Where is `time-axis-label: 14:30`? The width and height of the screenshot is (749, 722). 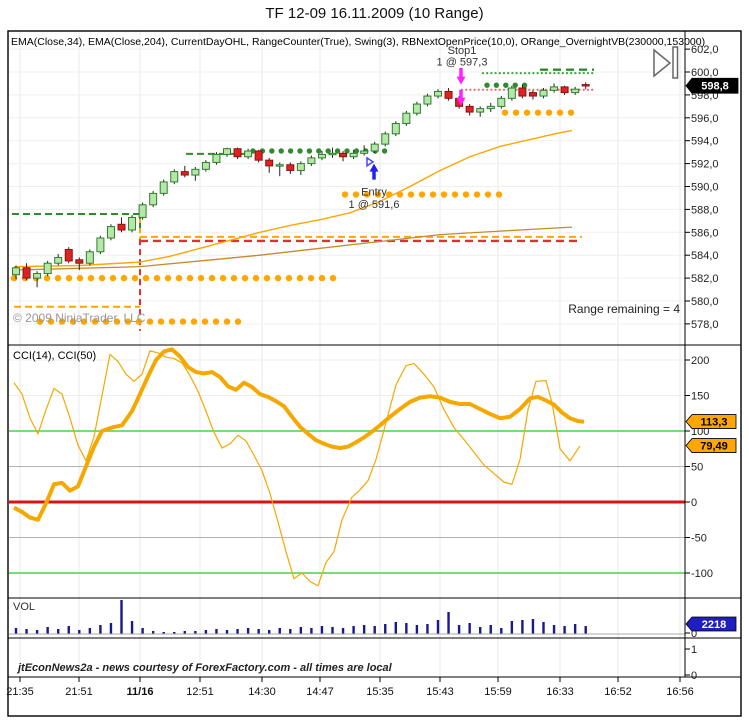 time-axis-label: 14:30 is located at coordinates (262, 692).